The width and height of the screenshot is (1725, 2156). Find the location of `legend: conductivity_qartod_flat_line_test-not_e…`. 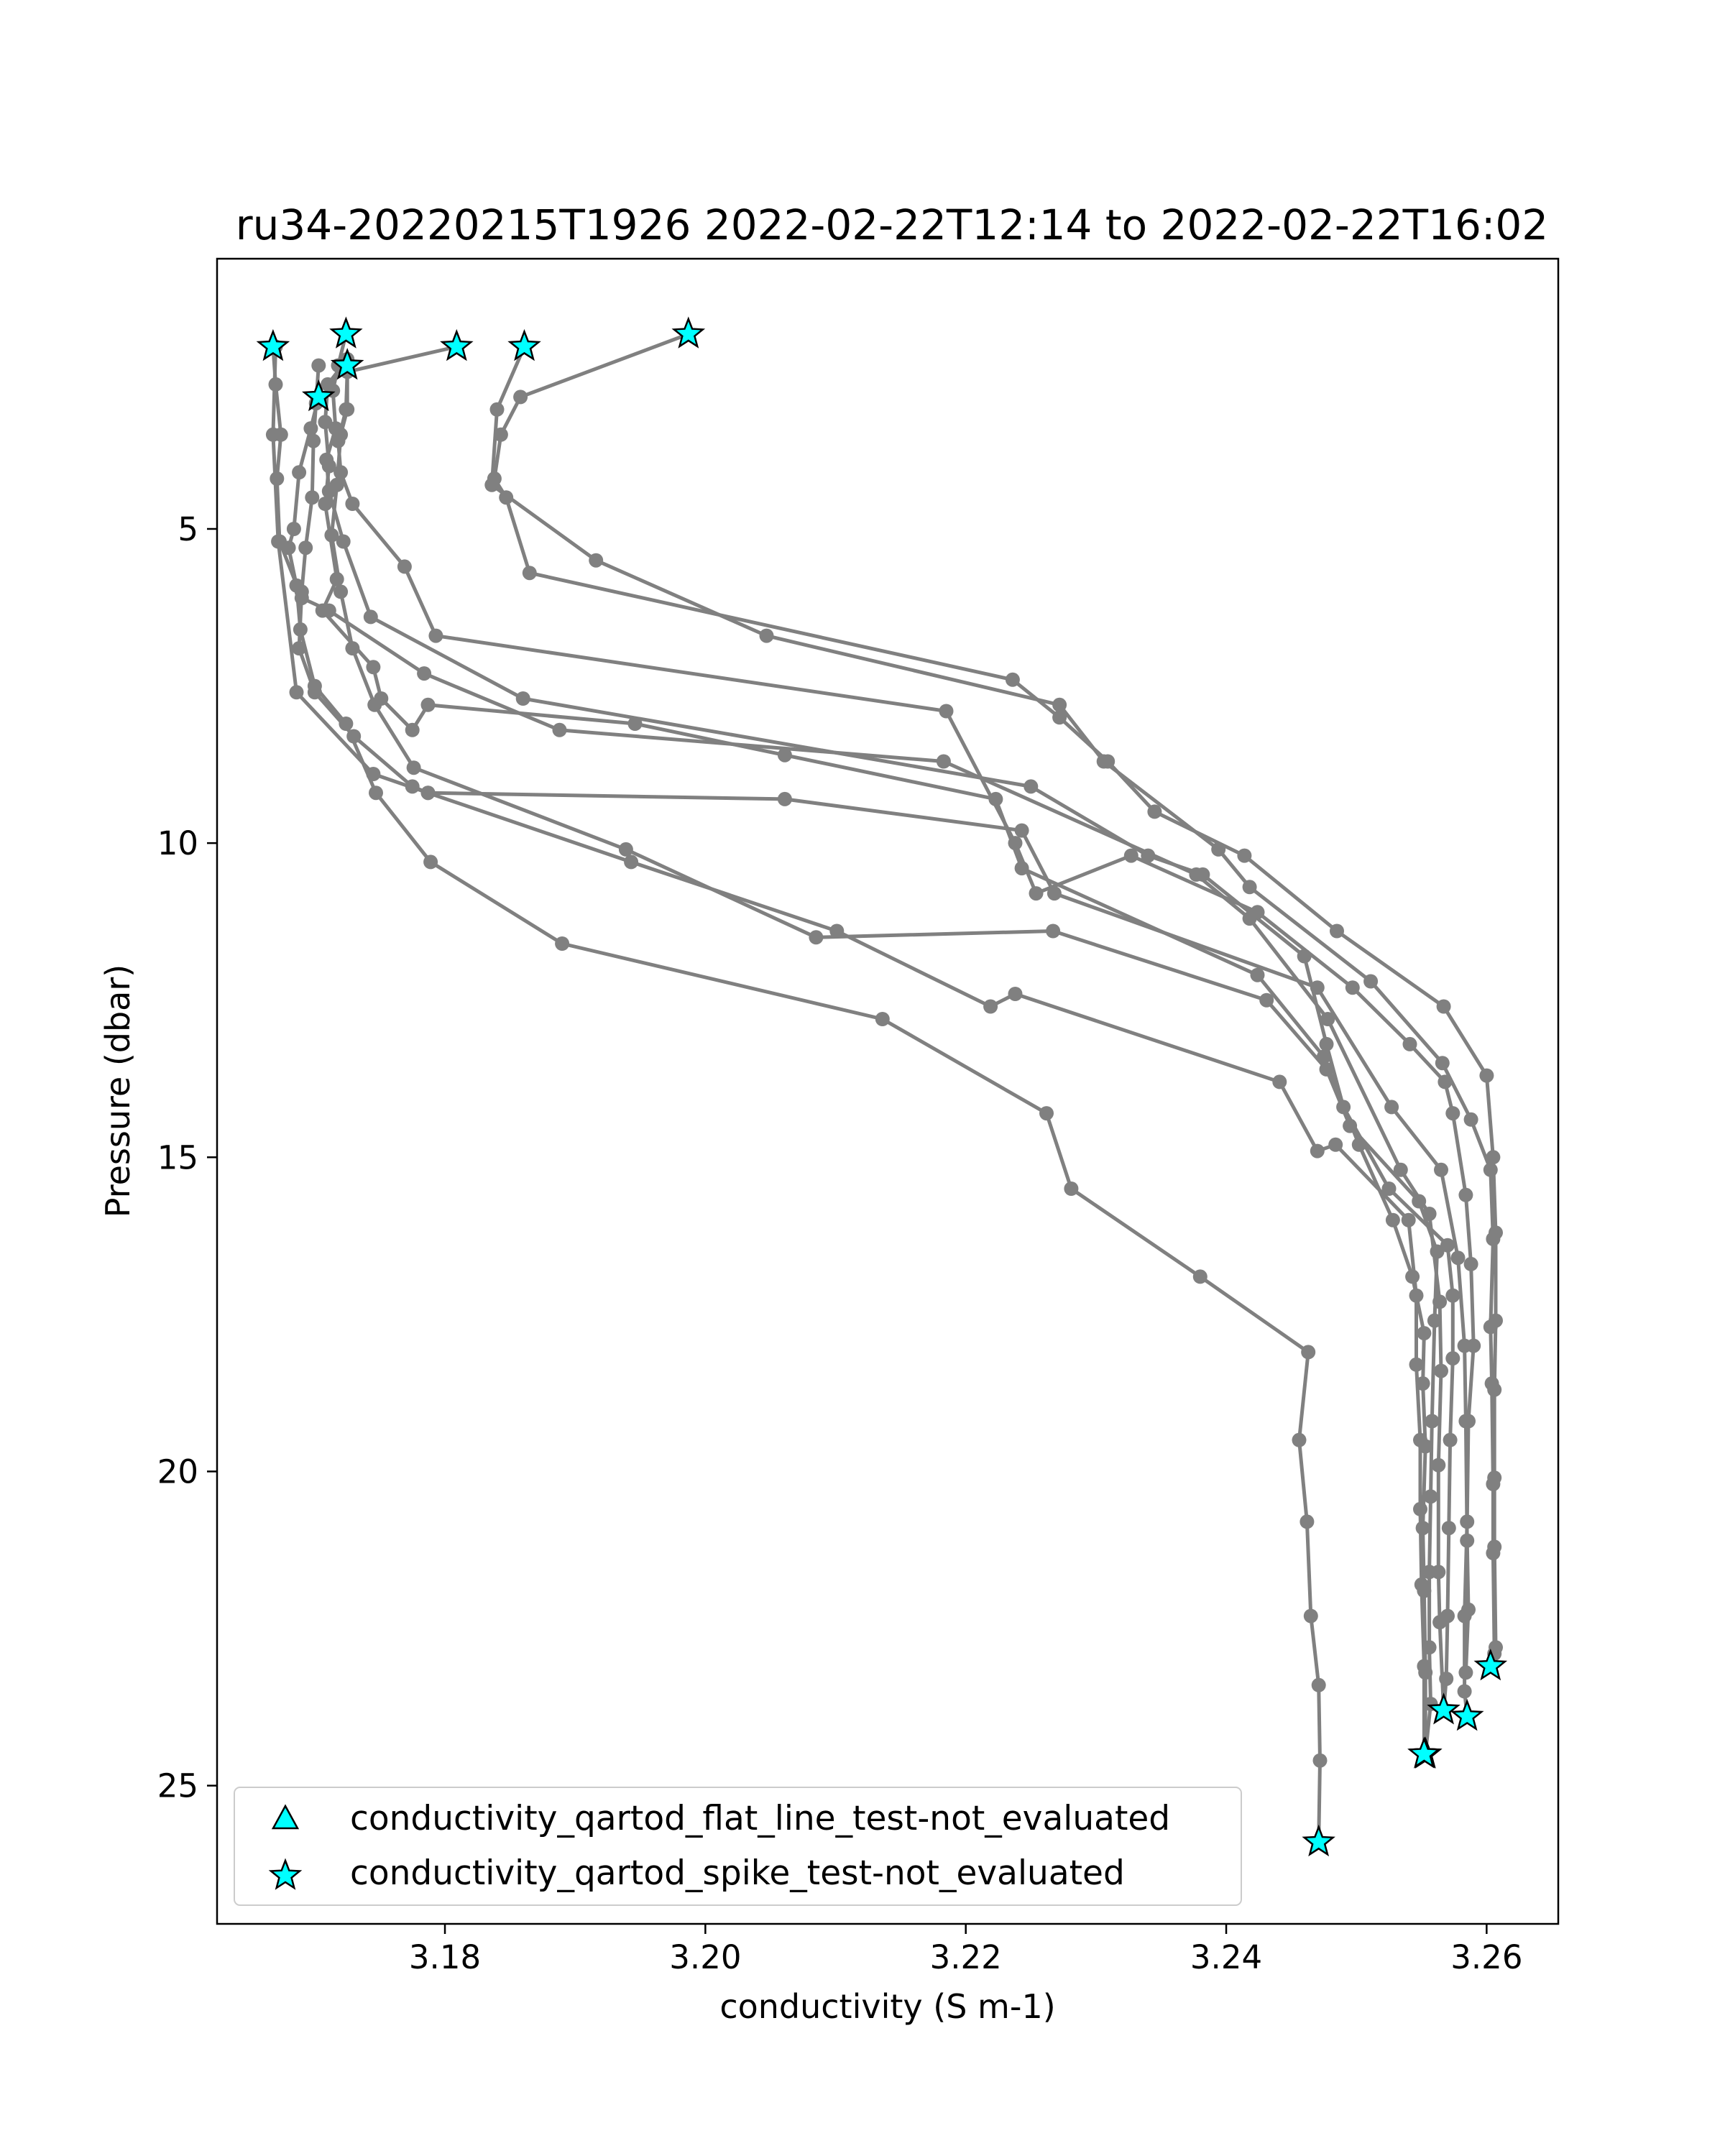

legend: conductivity_qartod_flat_line_test-not_e… is located at coordinates (738, 1846).